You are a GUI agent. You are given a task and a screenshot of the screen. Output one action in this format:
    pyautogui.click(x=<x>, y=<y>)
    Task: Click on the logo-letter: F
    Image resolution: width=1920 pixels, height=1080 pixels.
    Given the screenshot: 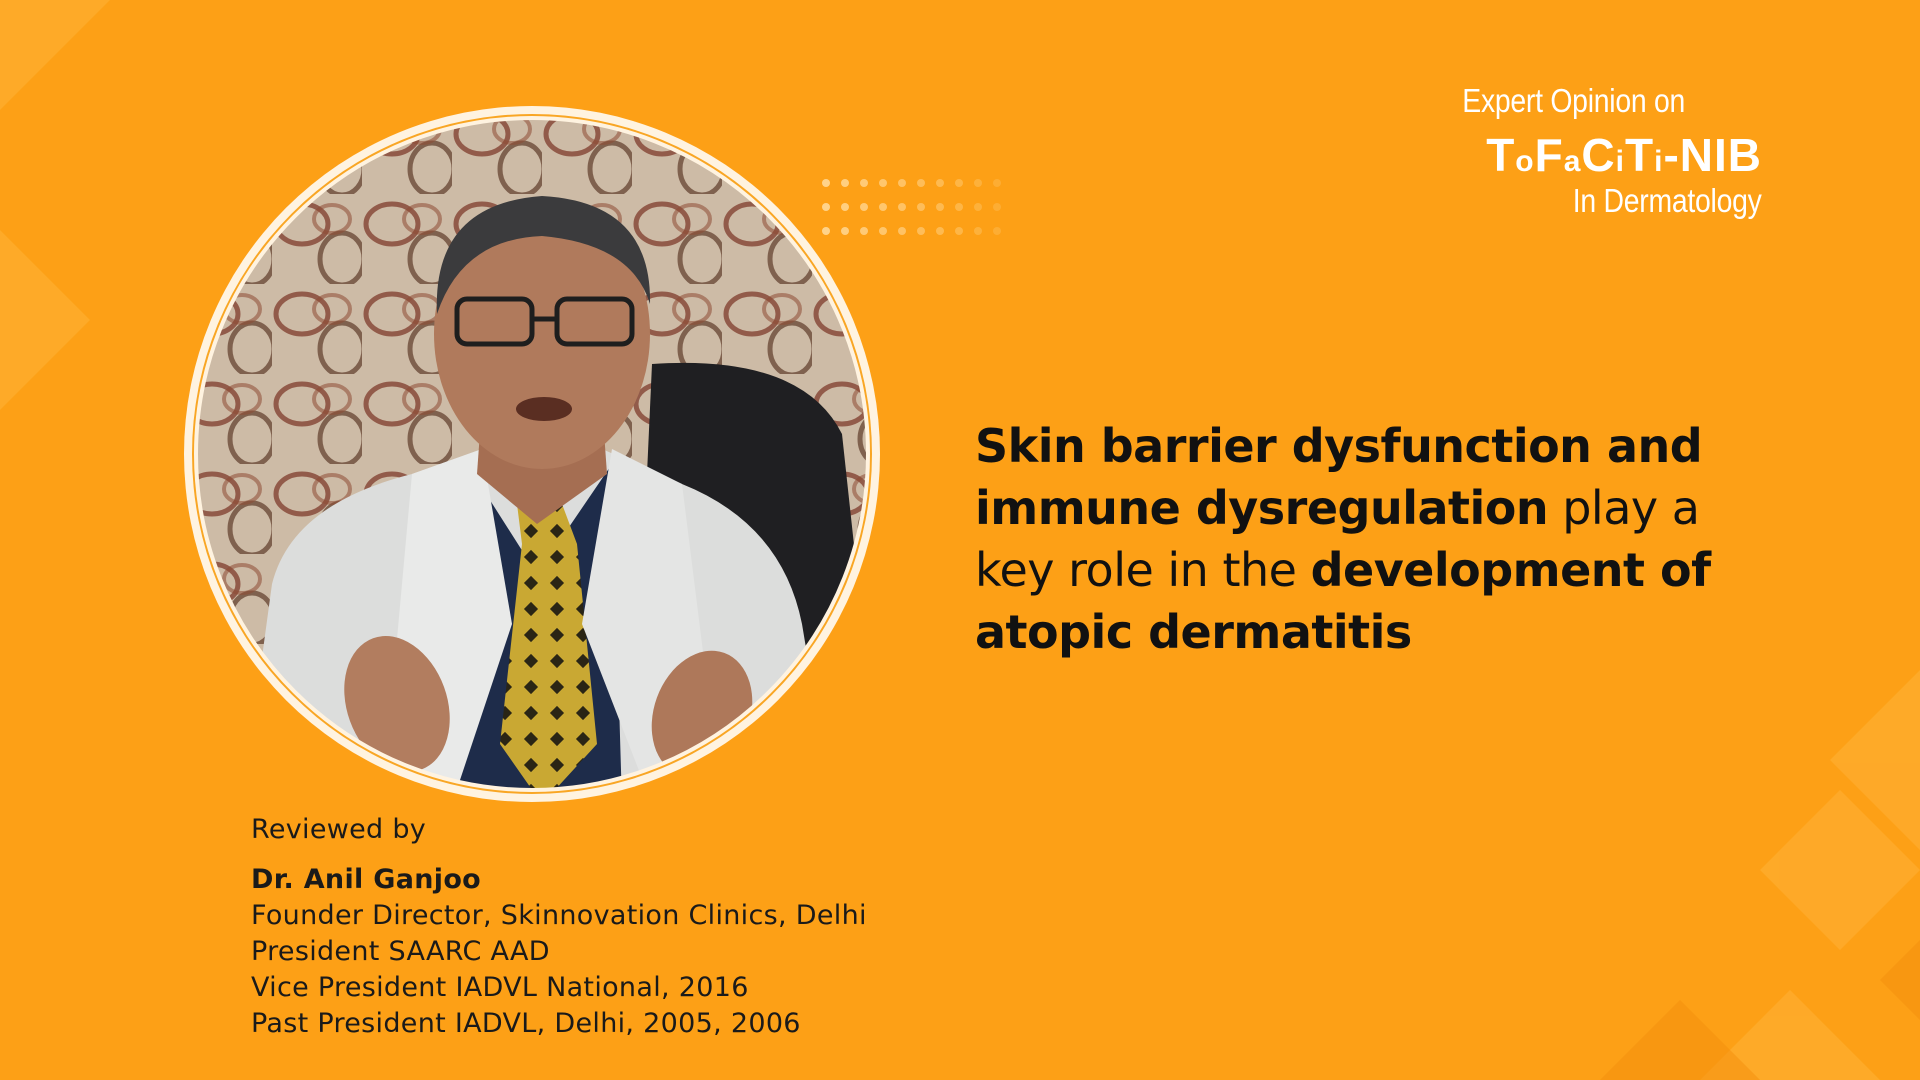 What is the action you would take?
    pyautogui.click(x=1549, y=155)
    